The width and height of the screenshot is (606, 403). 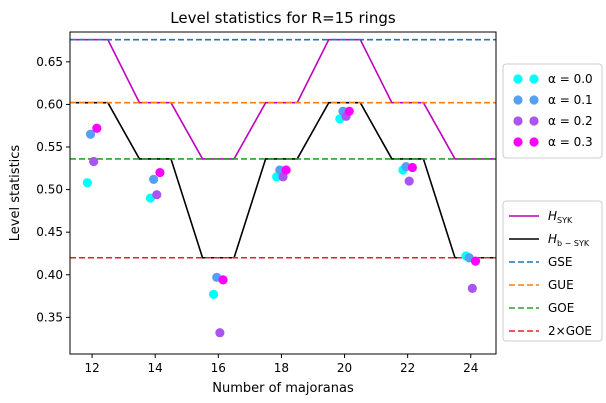 What do you see at coordinates (570, 79) in the screenshot?
I see `legend-label-alpha: α = 0.0` at bounding box center [570, 79].